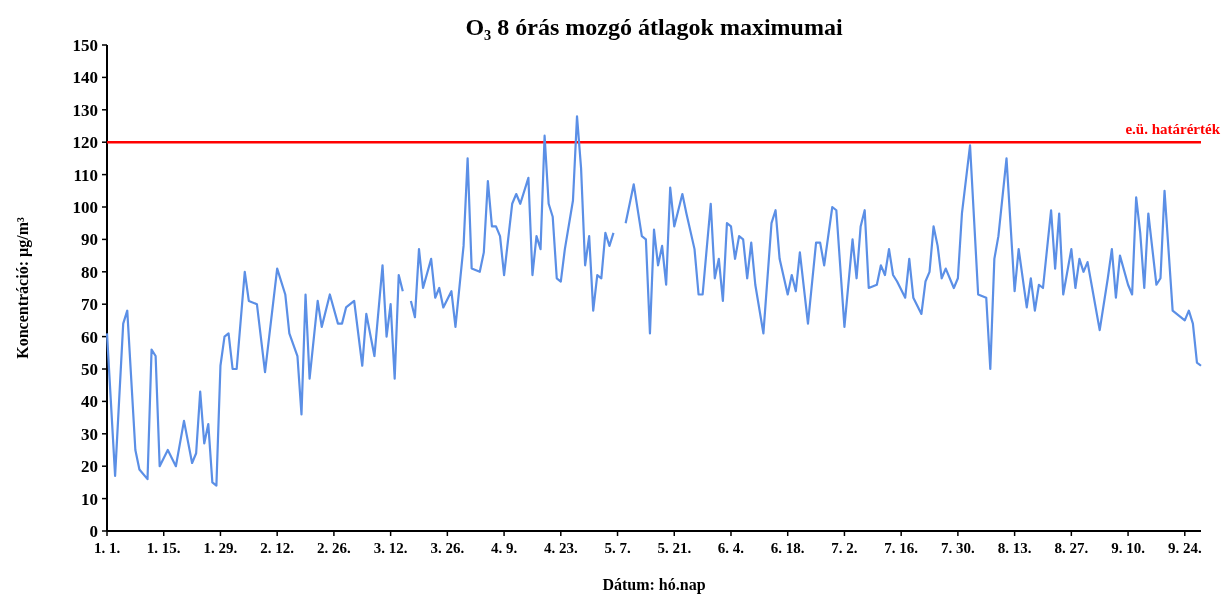 This screenshot has height=607, width=1230. I want to click on x-tick-label: 9. 10., so click(1128, 548).